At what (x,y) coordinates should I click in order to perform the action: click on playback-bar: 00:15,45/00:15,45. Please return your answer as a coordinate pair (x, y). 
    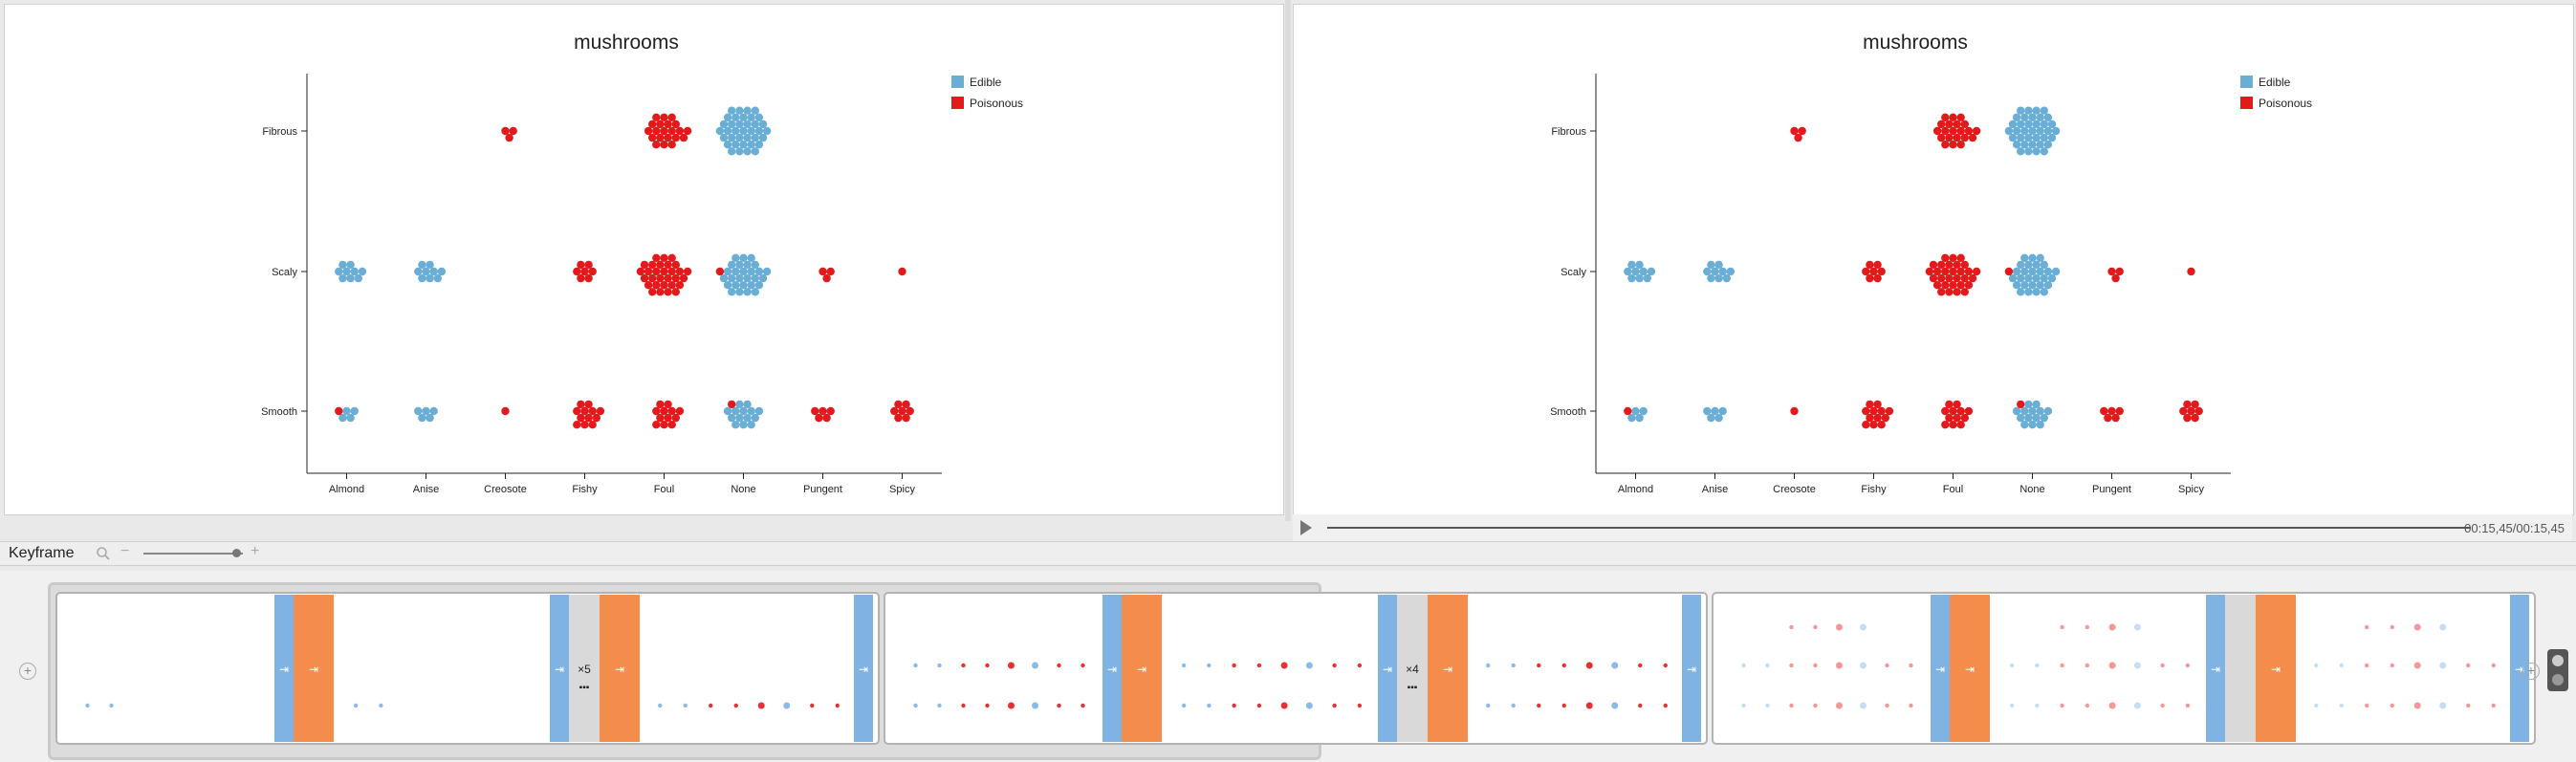
    Looking at the image, I should click on (1932, 527).